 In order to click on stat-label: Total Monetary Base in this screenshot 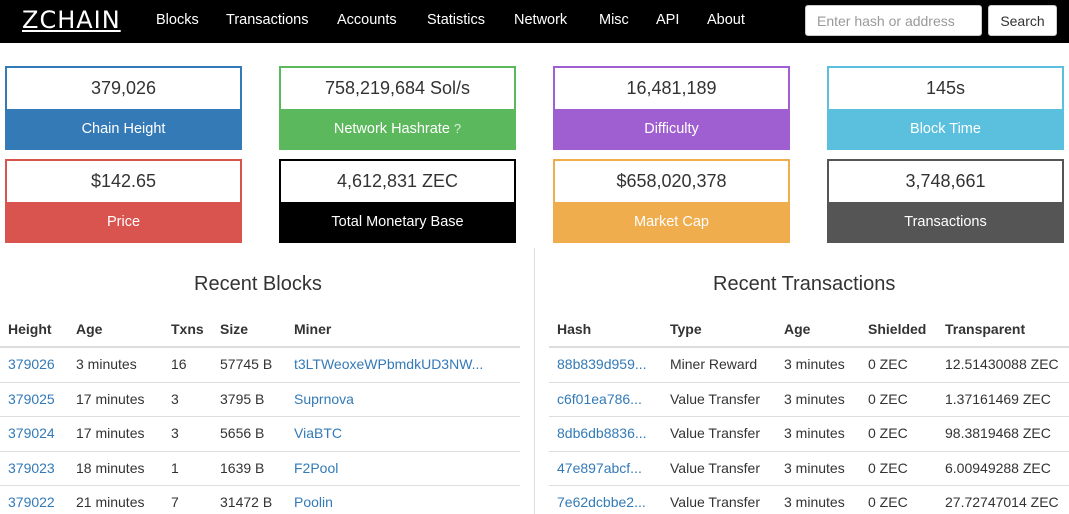, I will do `click(397, 221)`.